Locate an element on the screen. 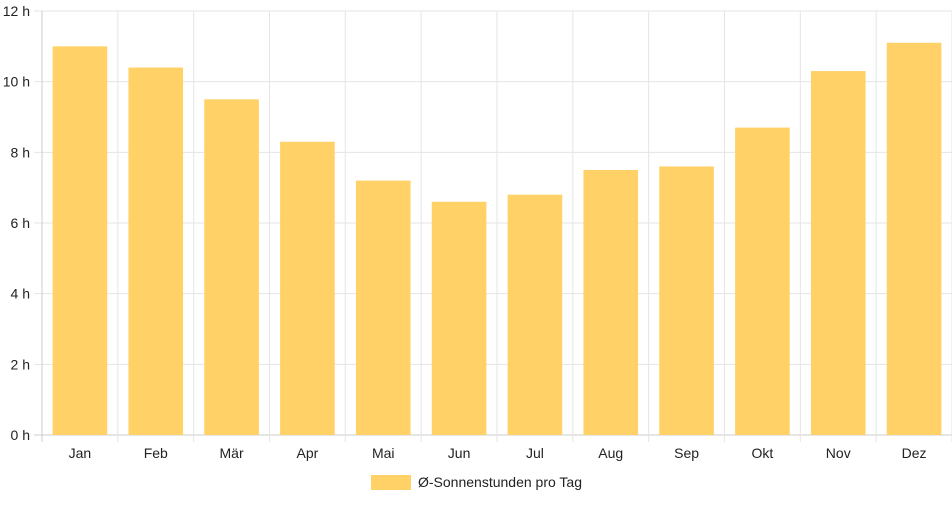  bar-apr is located at coordinates (307, 288).